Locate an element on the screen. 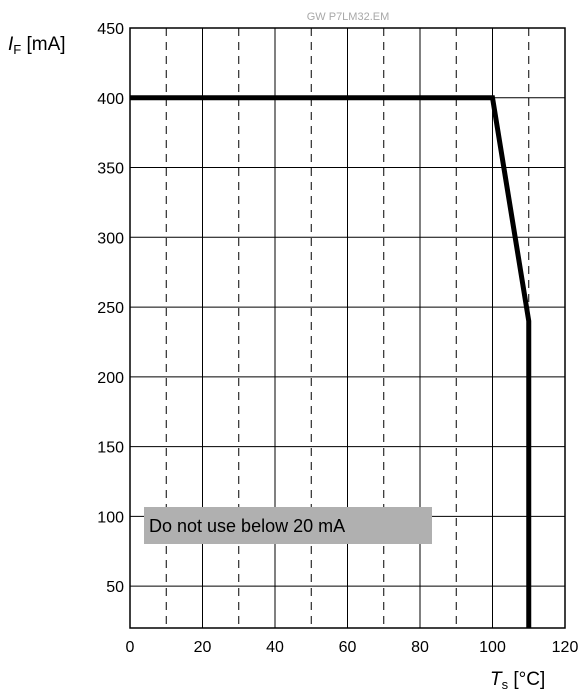 The image size is (578, 695). y-tick-label: 200 is located at coordinates (110, 378).